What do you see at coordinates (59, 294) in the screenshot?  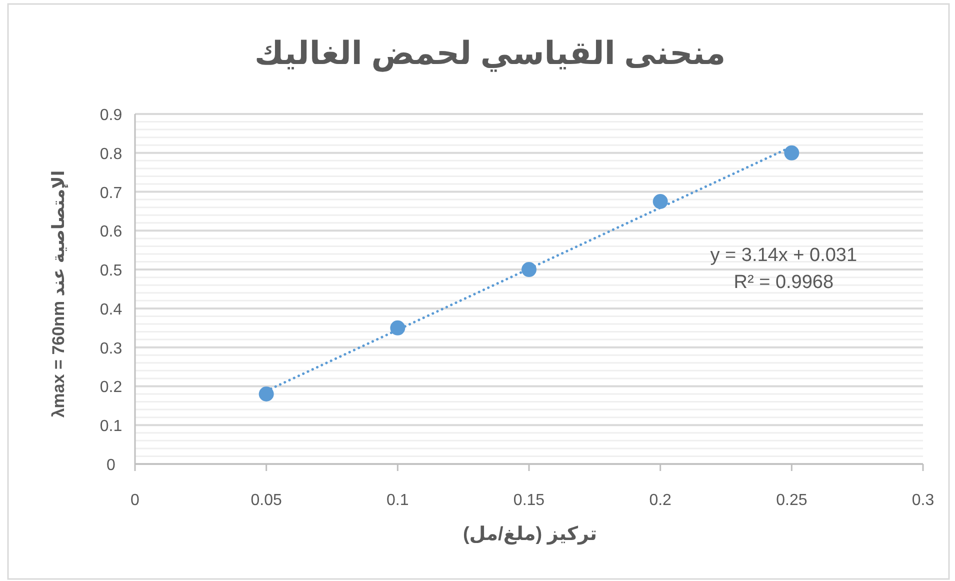 I see `y-axis-title: الإمتصاصية عند λmax = 760nm` at bounding box center [59, 294].